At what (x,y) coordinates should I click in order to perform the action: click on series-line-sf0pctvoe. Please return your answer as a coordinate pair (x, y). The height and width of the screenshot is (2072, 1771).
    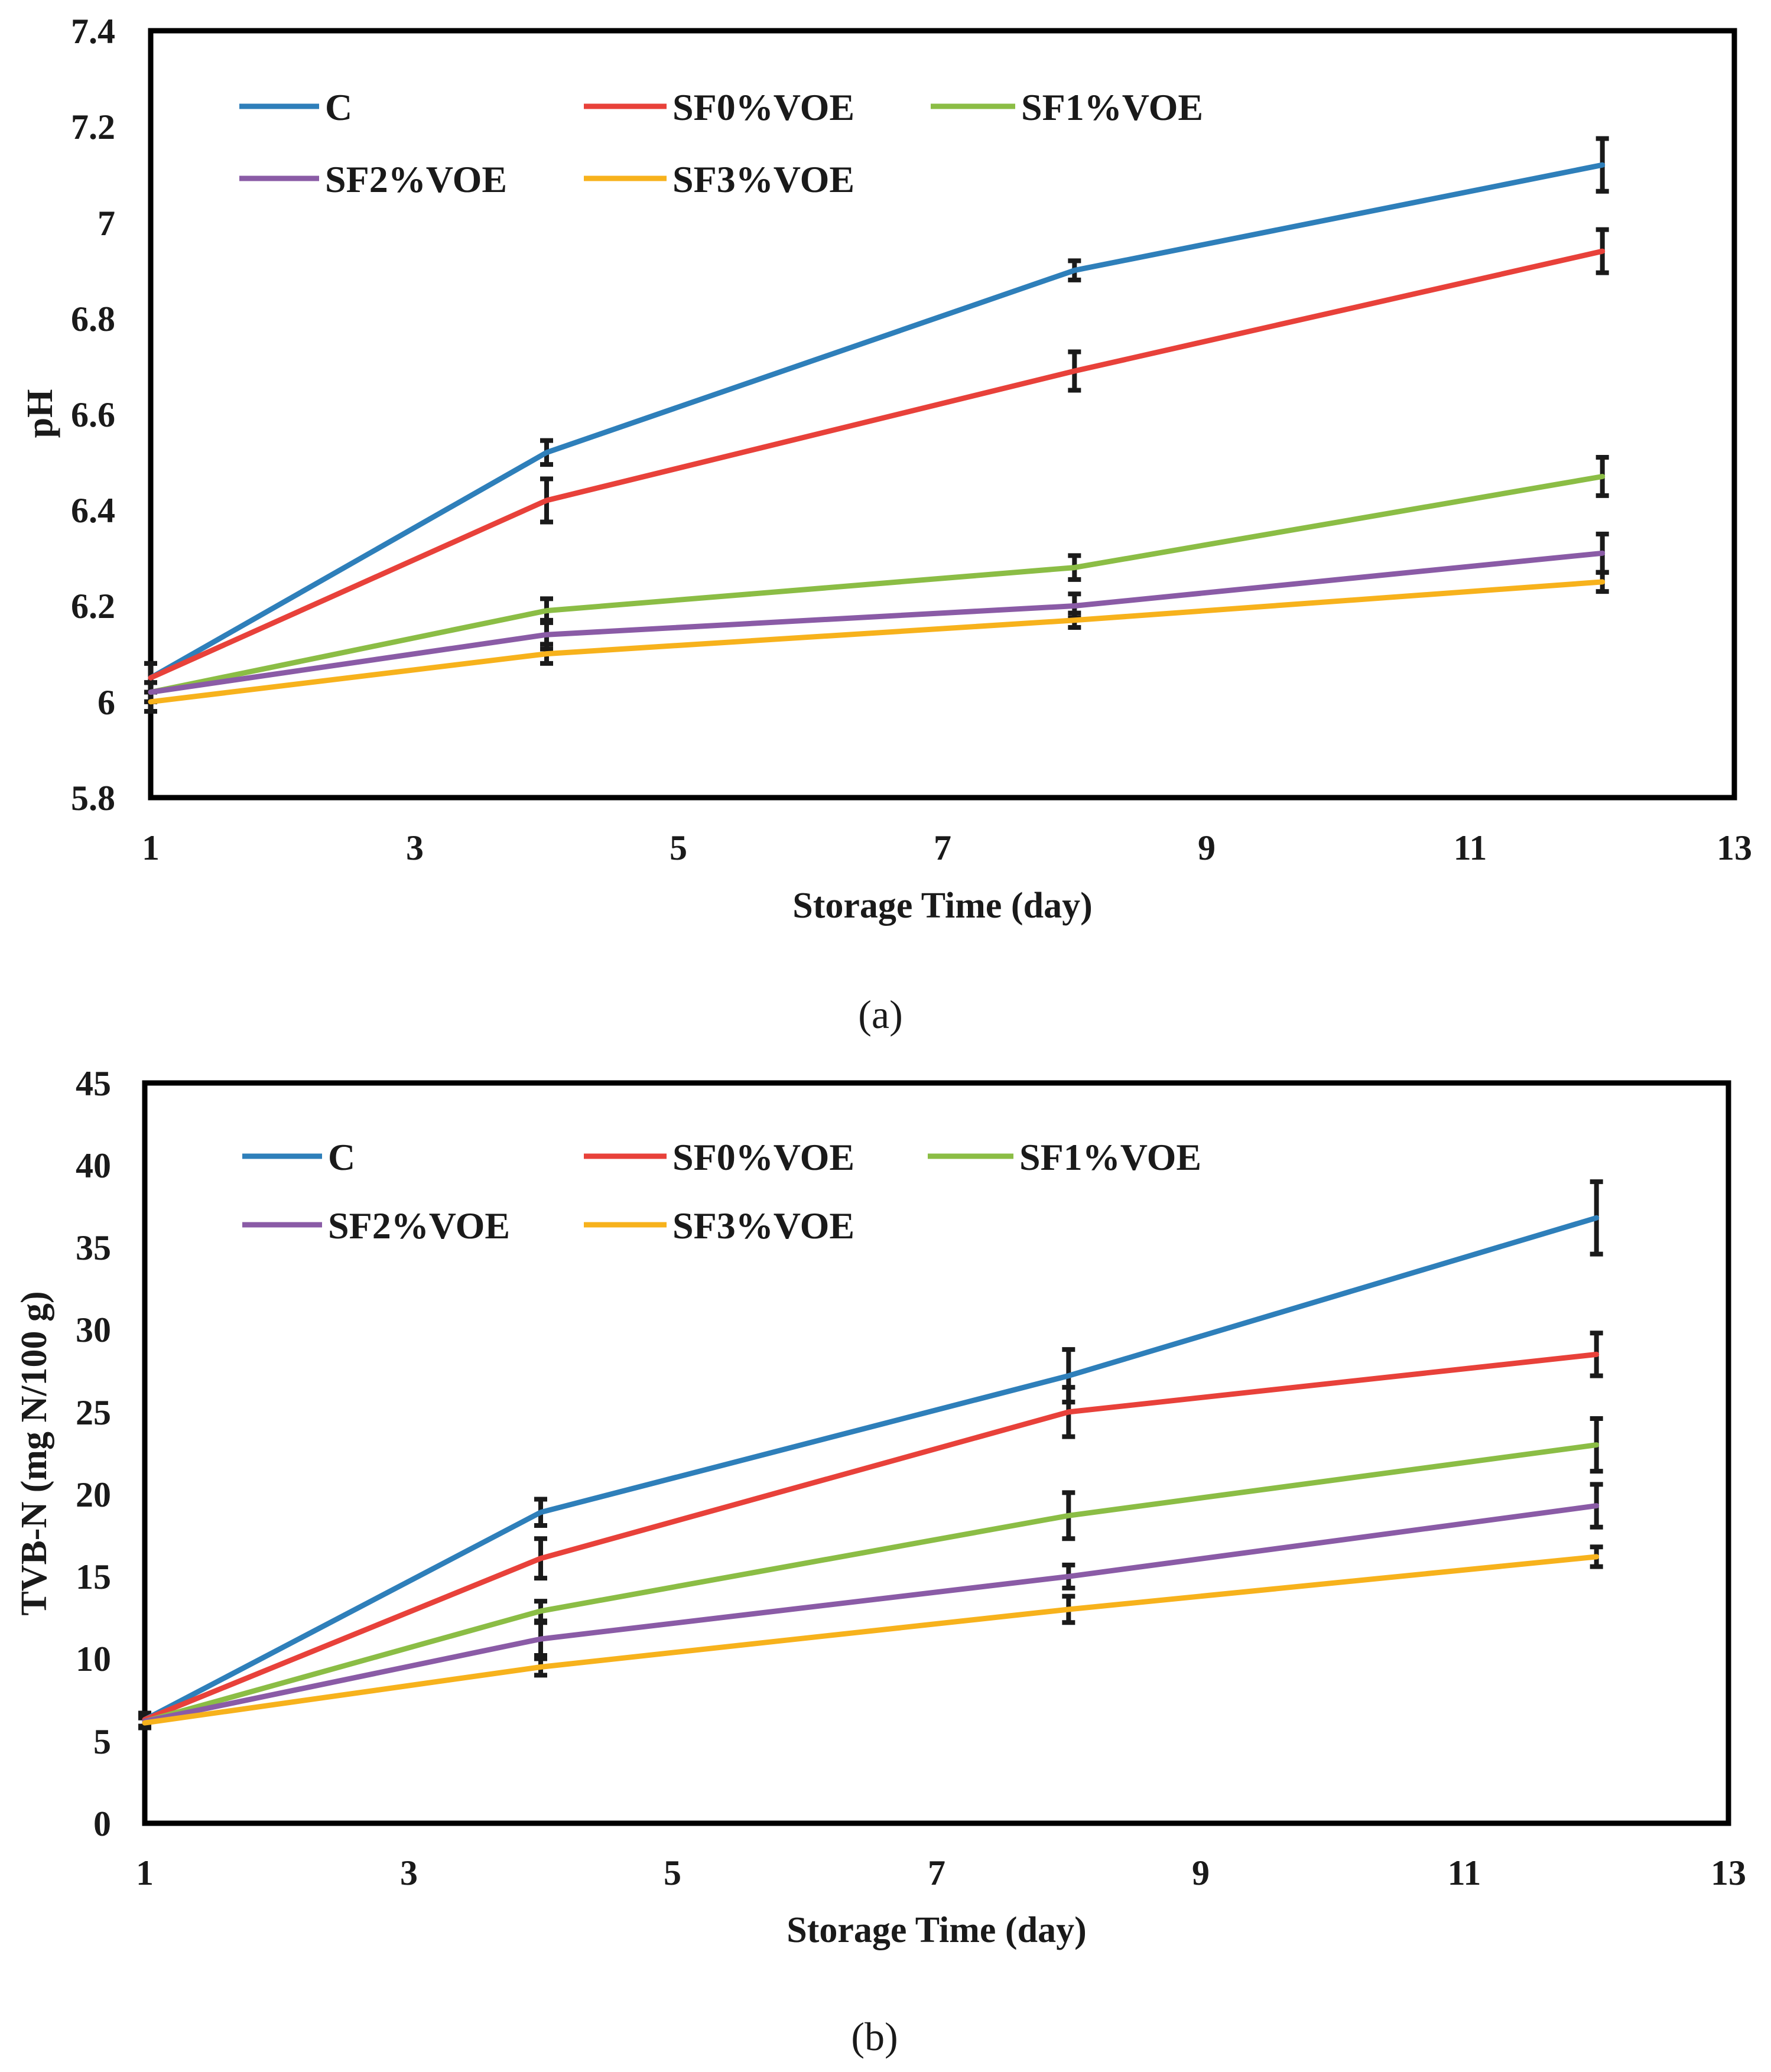
    Looking at the image, I should click on (871, 1537).